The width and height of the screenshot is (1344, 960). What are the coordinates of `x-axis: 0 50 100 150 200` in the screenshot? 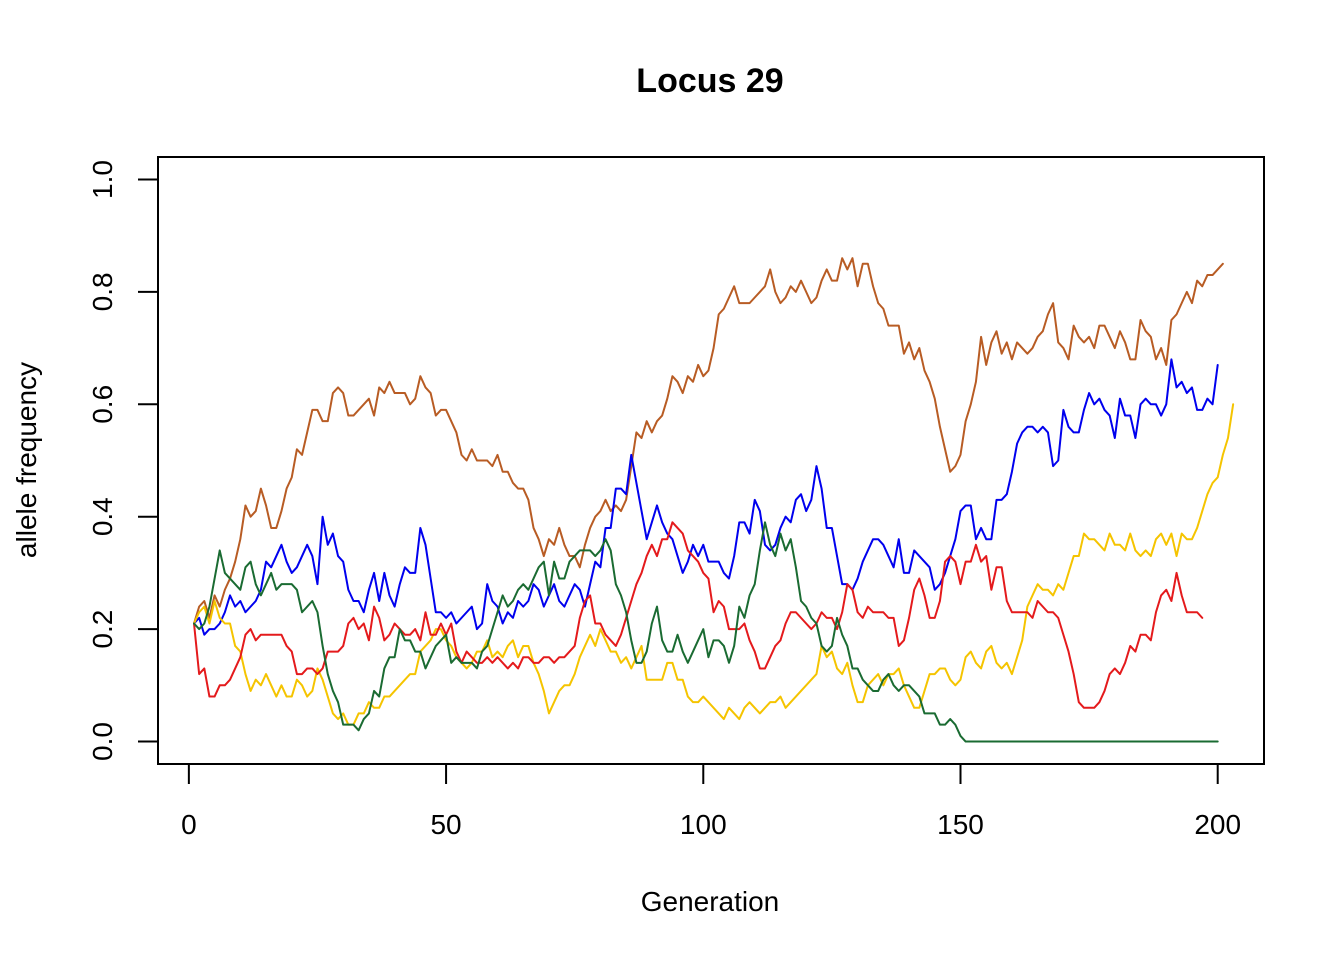 It's located at (711, 801).